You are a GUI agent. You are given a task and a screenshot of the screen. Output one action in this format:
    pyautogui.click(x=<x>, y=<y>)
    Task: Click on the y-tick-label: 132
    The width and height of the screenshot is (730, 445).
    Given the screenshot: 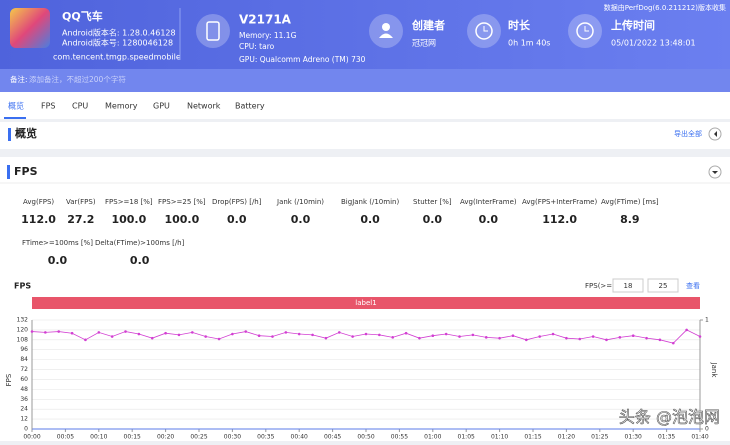 What is the action you would take?
    pyautogui.click(x=23, y=320)
    